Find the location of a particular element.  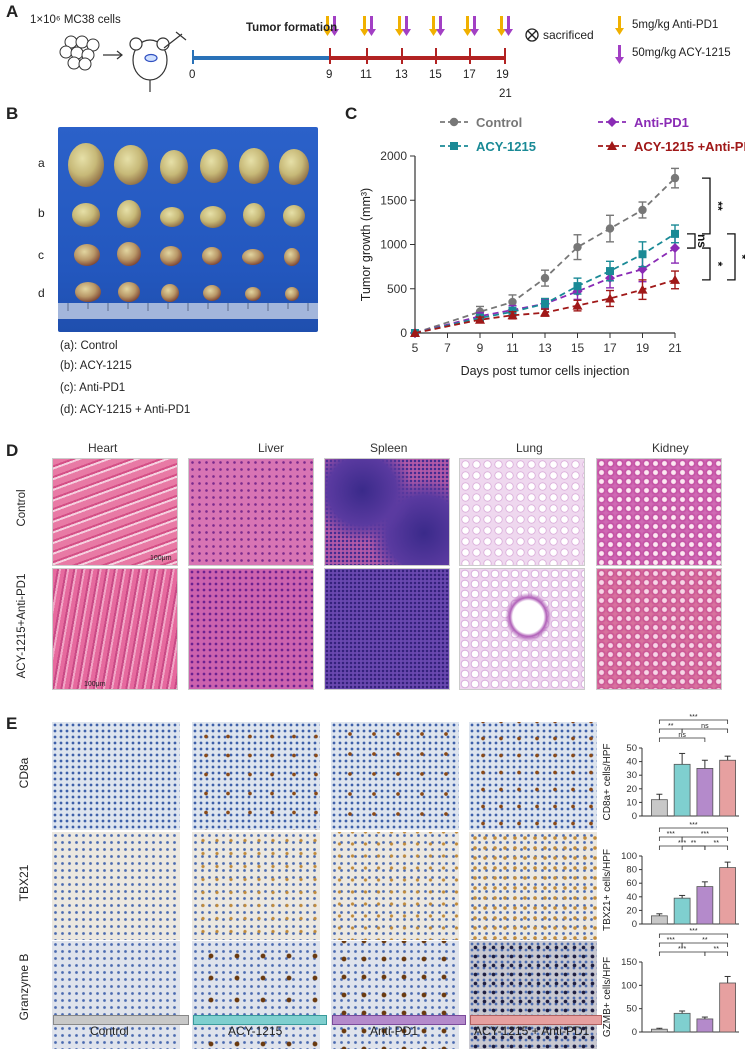

y-axis-label: GZMB+ cells/HPF is located at coordinates (607, 997).